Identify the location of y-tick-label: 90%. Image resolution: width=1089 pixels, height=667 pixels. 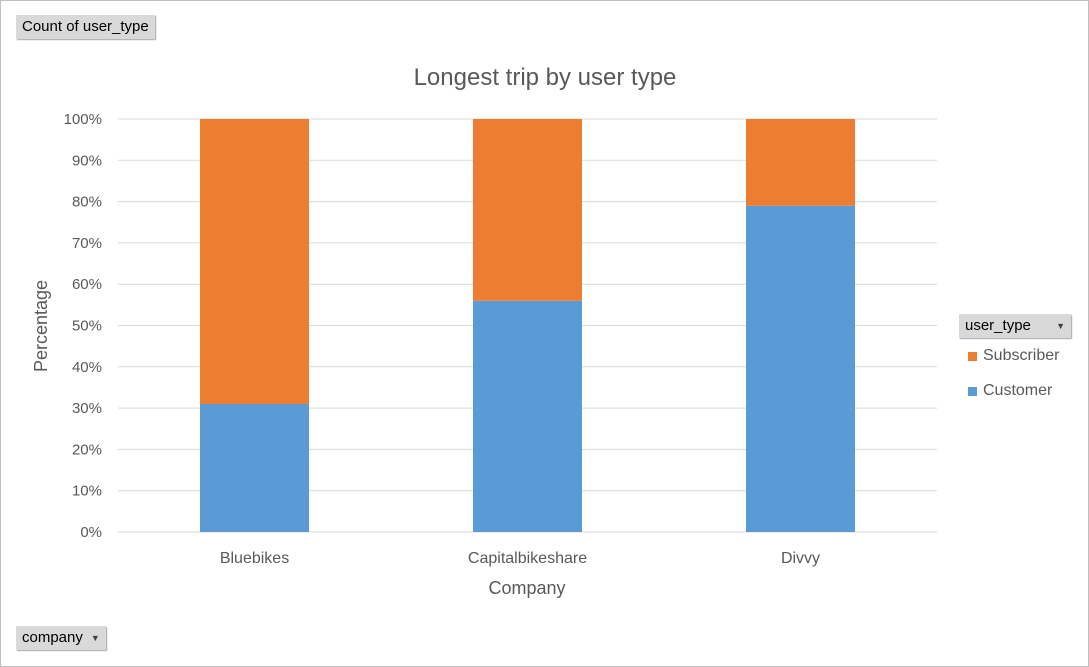
(87, 160).